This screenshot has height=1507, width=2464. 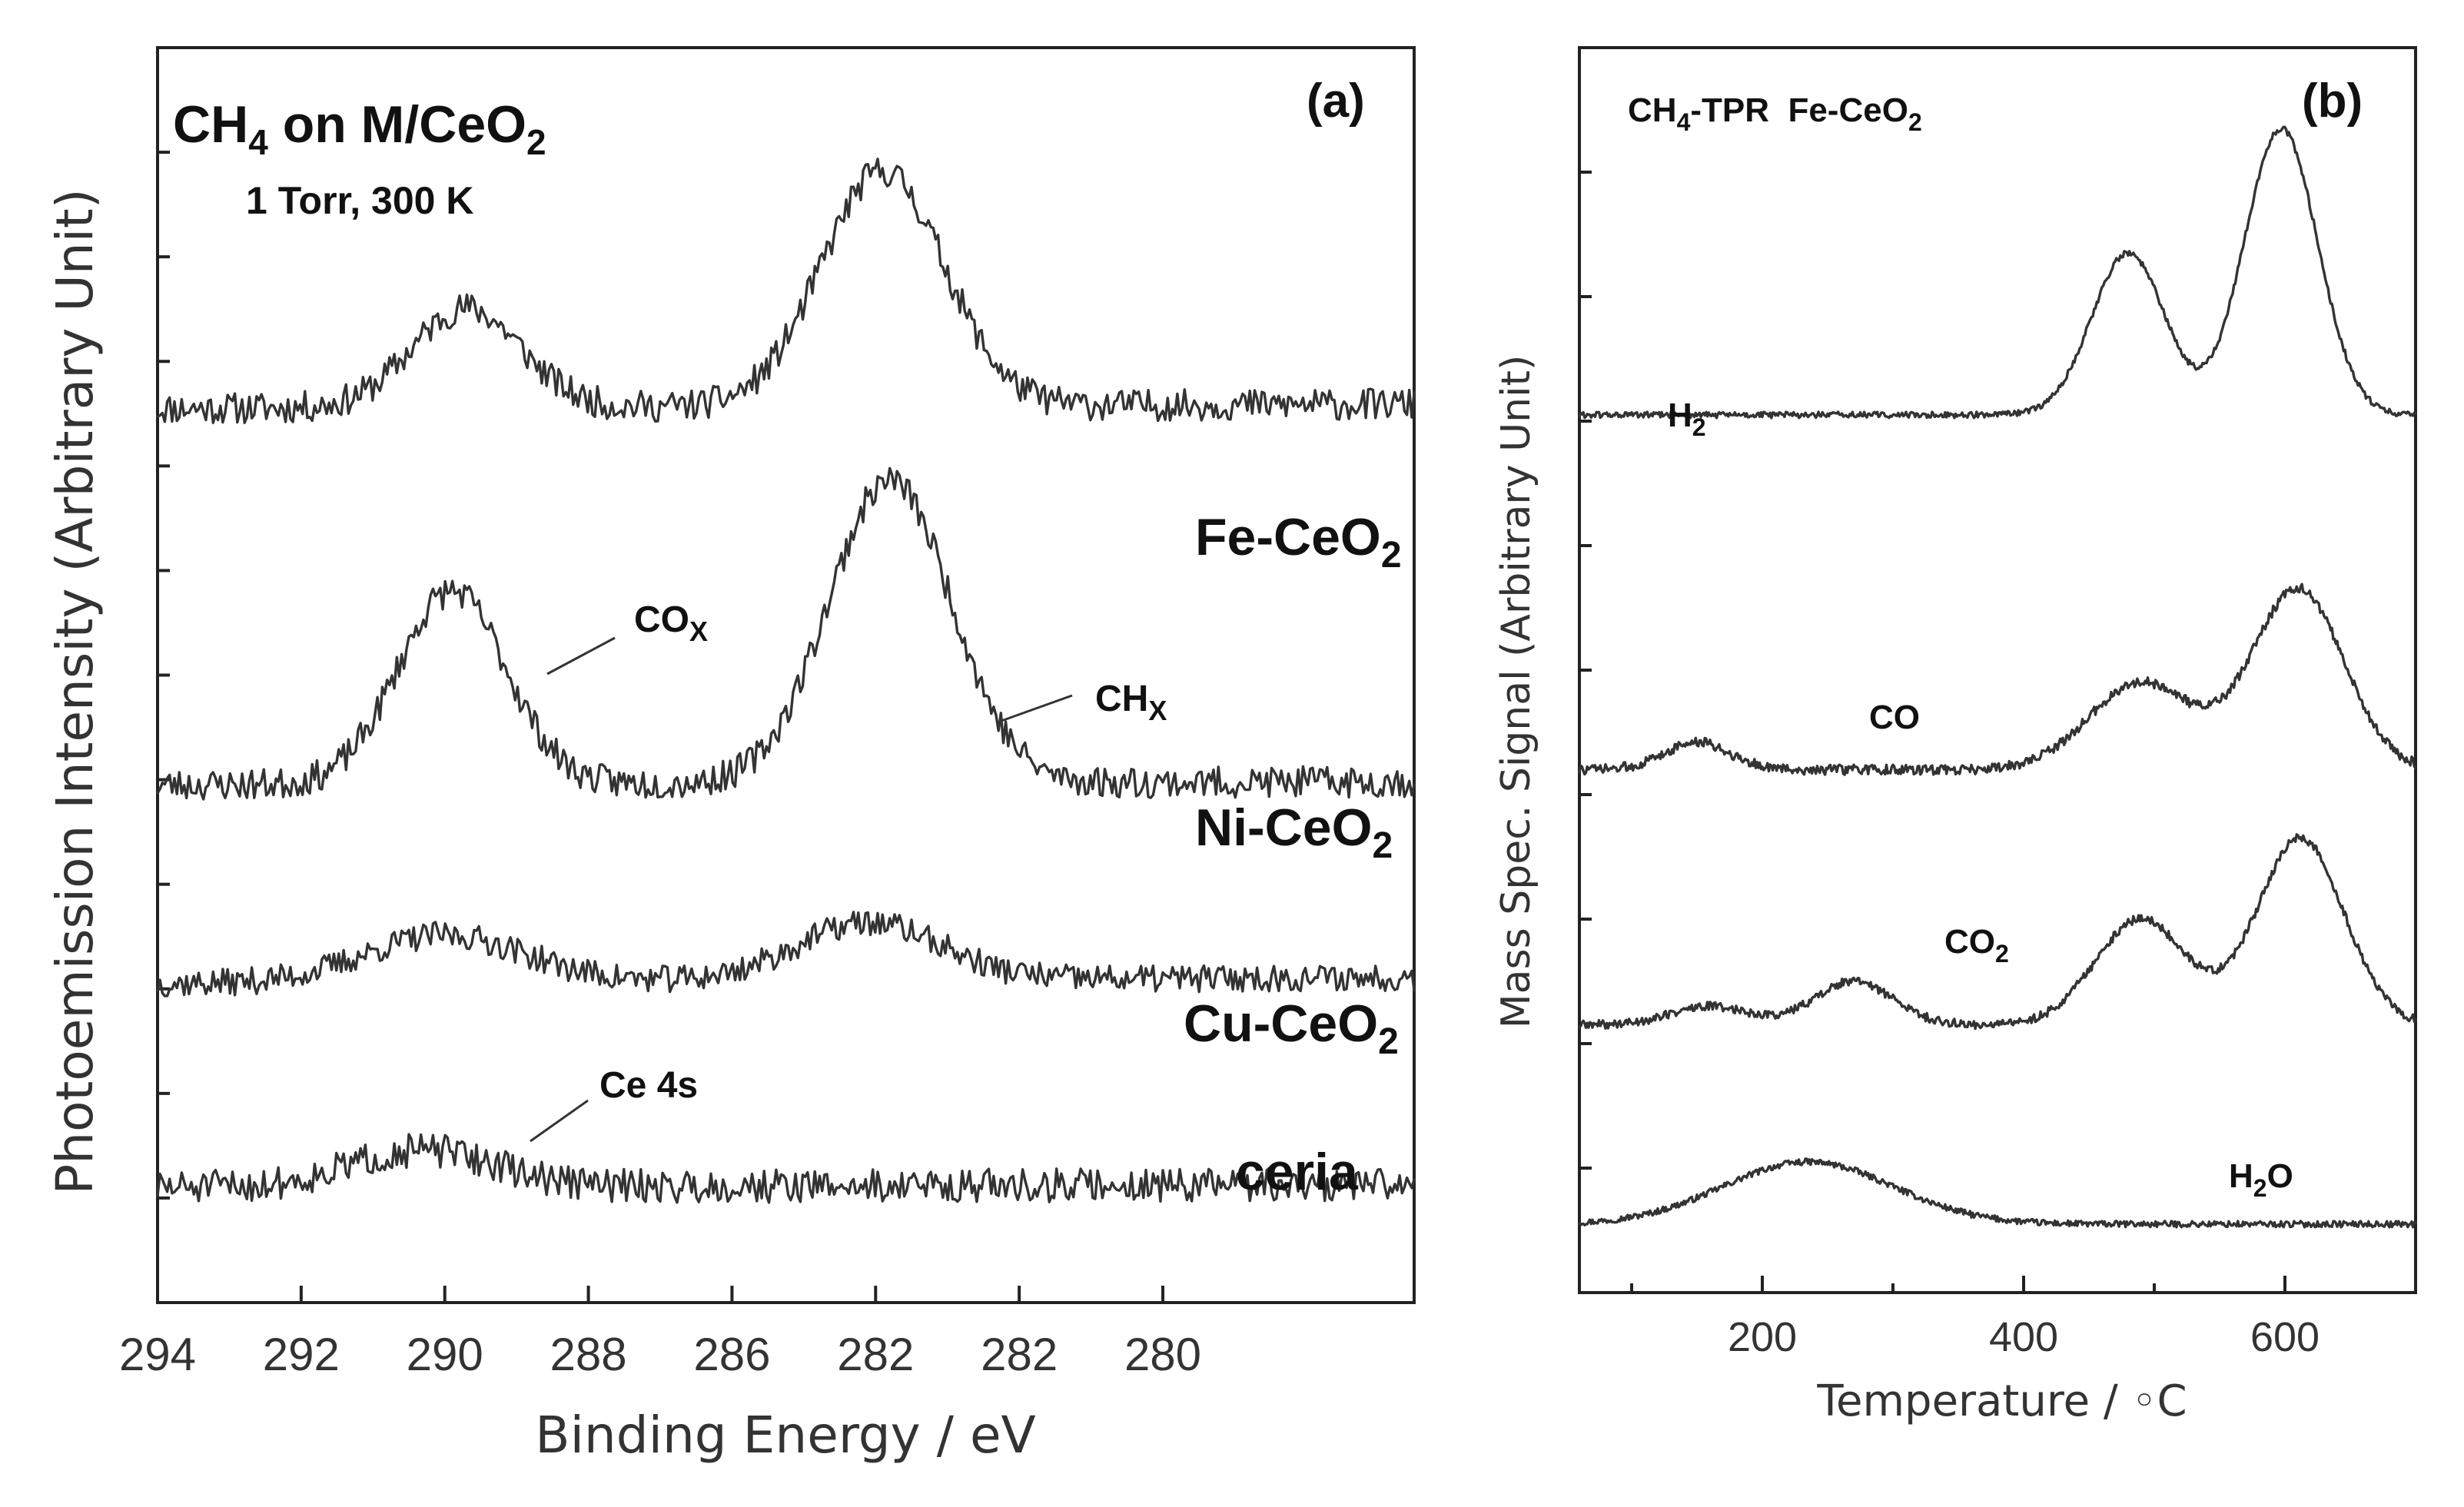 I want to click on series-label-ceria: ceria, so click(x=1297, y=1172).